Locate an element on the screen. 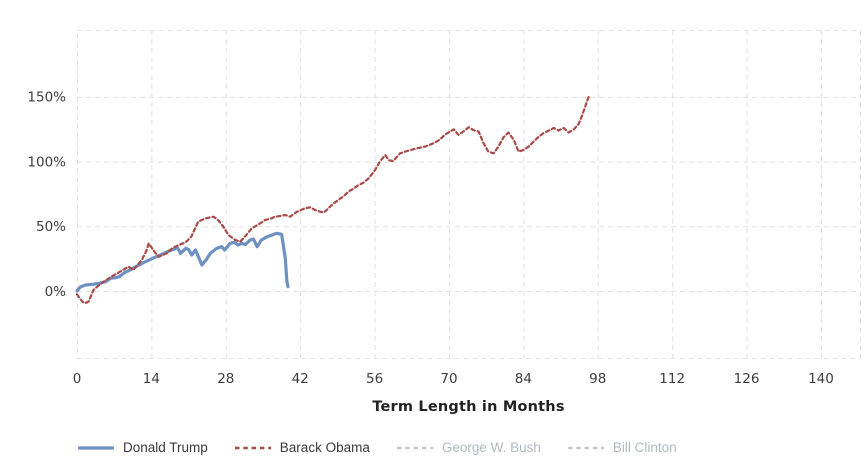 This screenshot has height=469, width=864. legend-label: Bill Clinton is located at coordinates (644, 447).